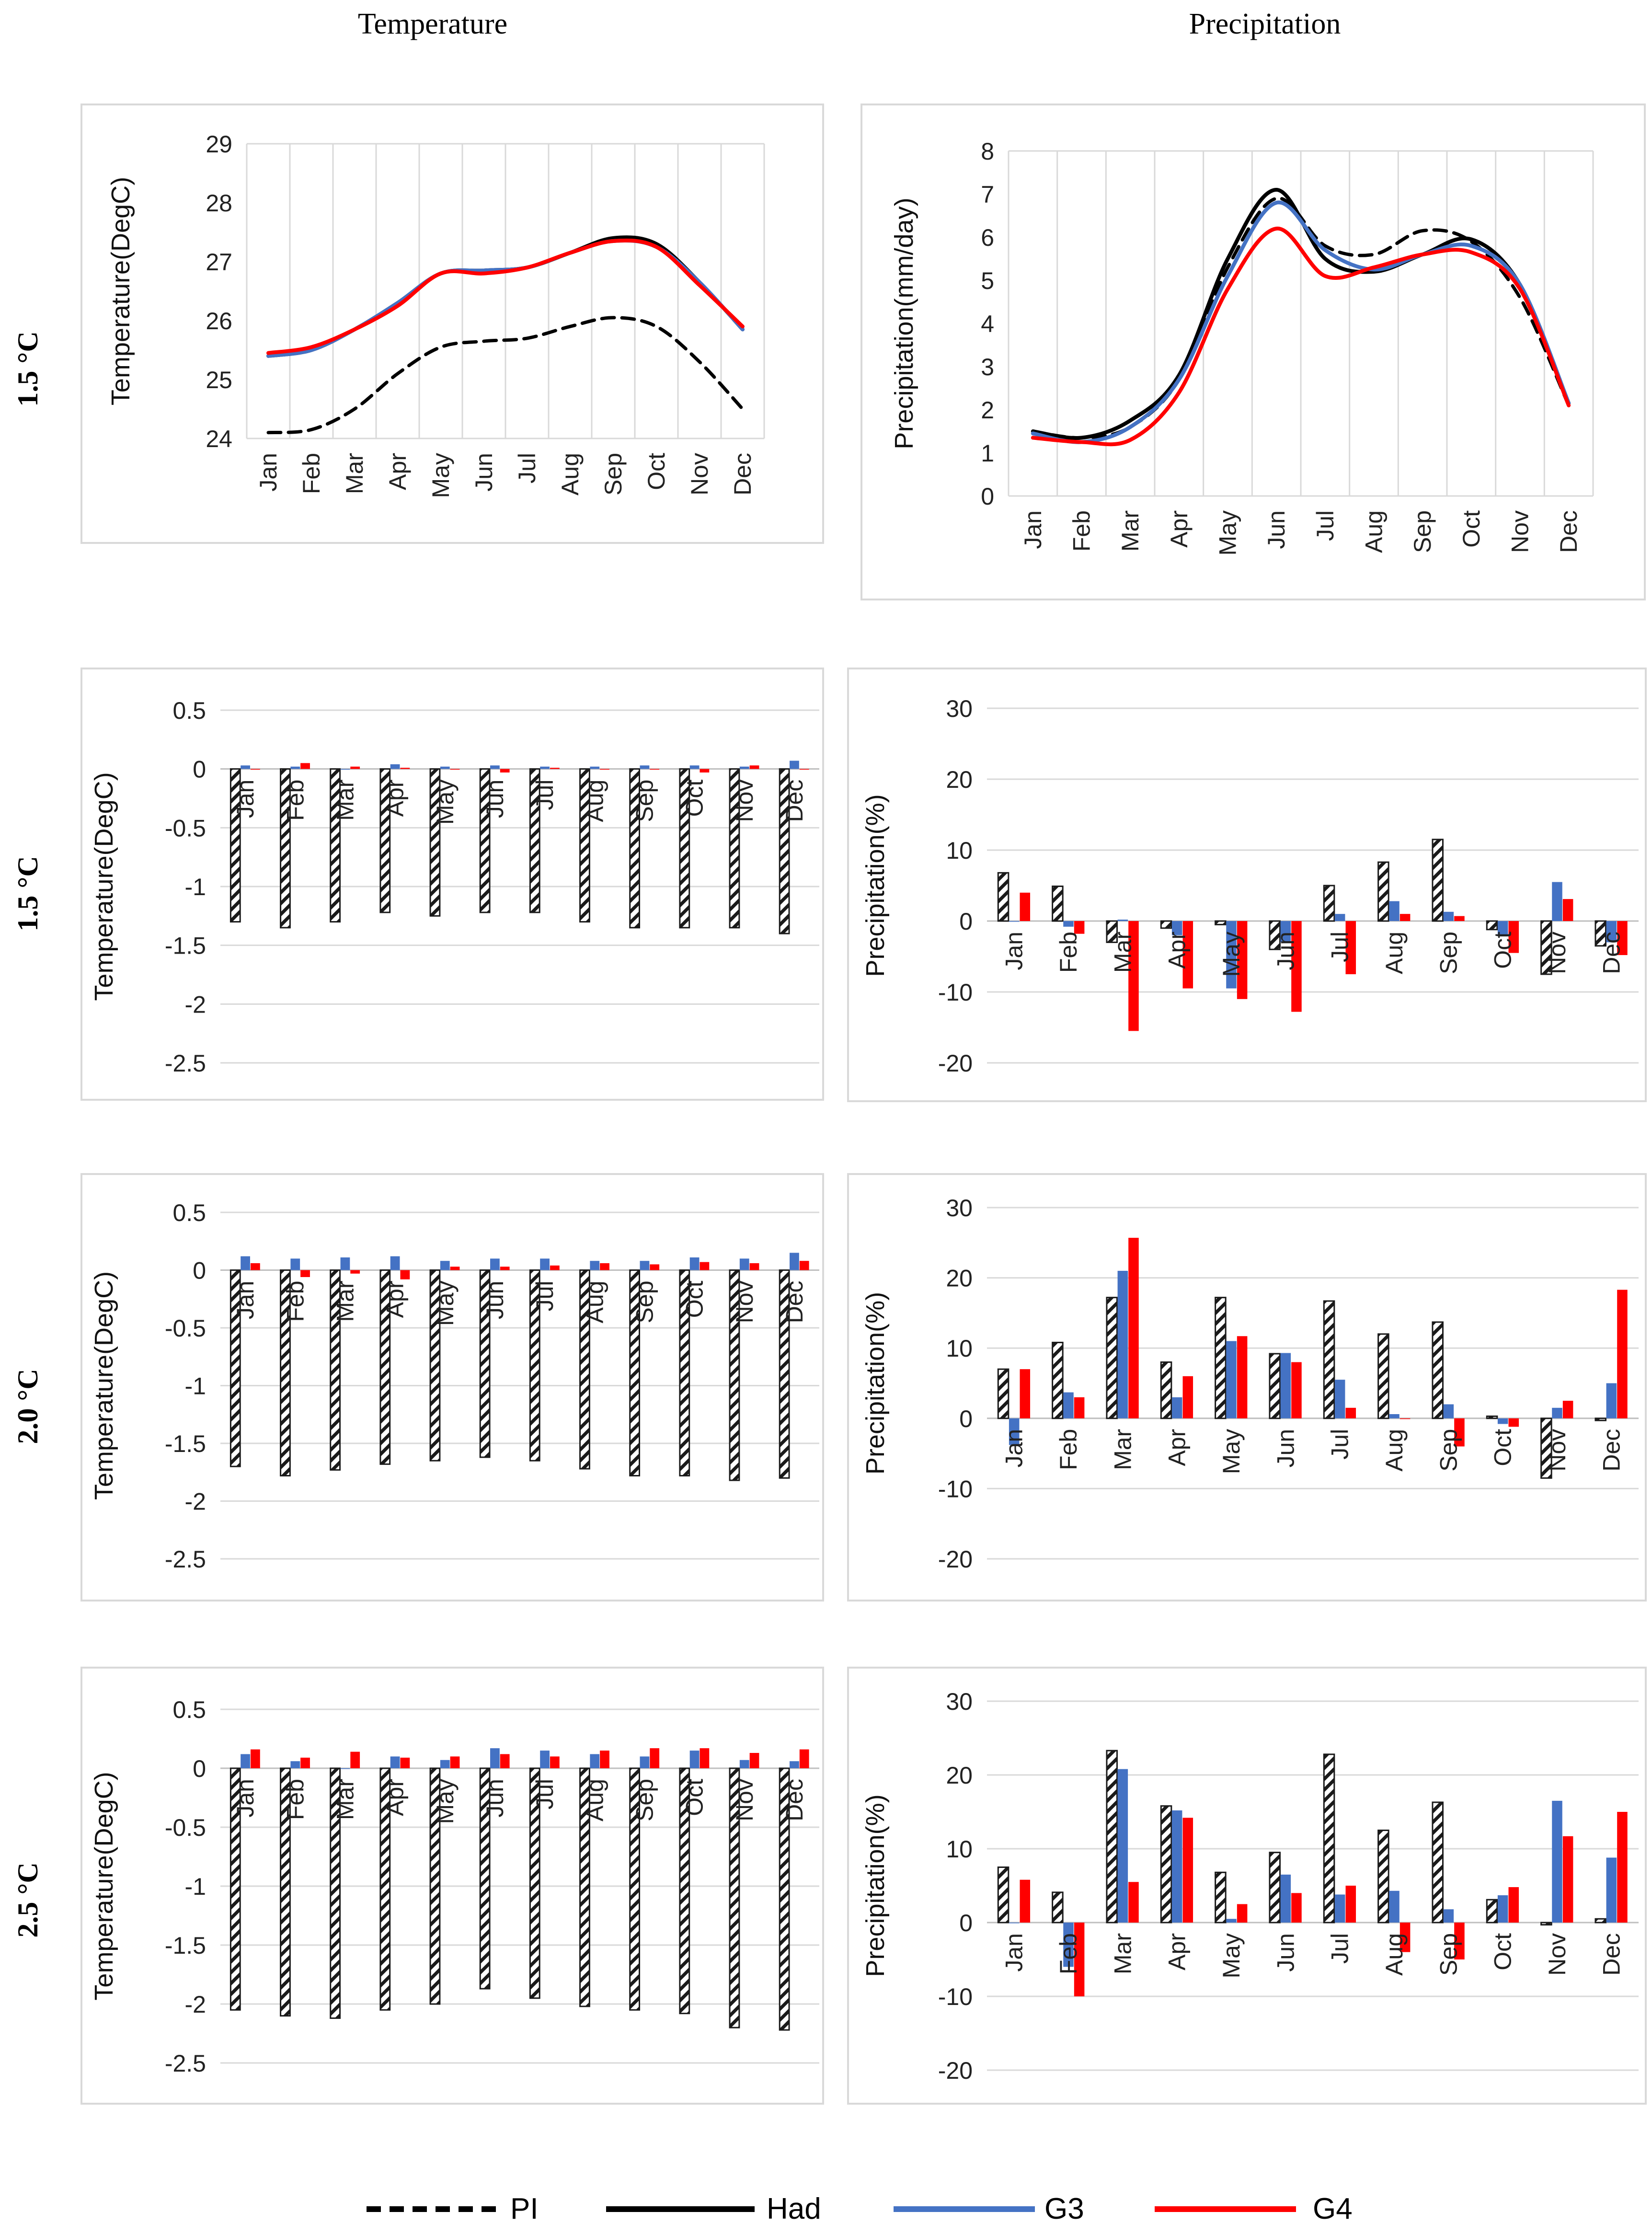 The width and height of the screenshot is (1652, 2235). I want to click on x-tick-label: Sep, so click(1448, 1955).